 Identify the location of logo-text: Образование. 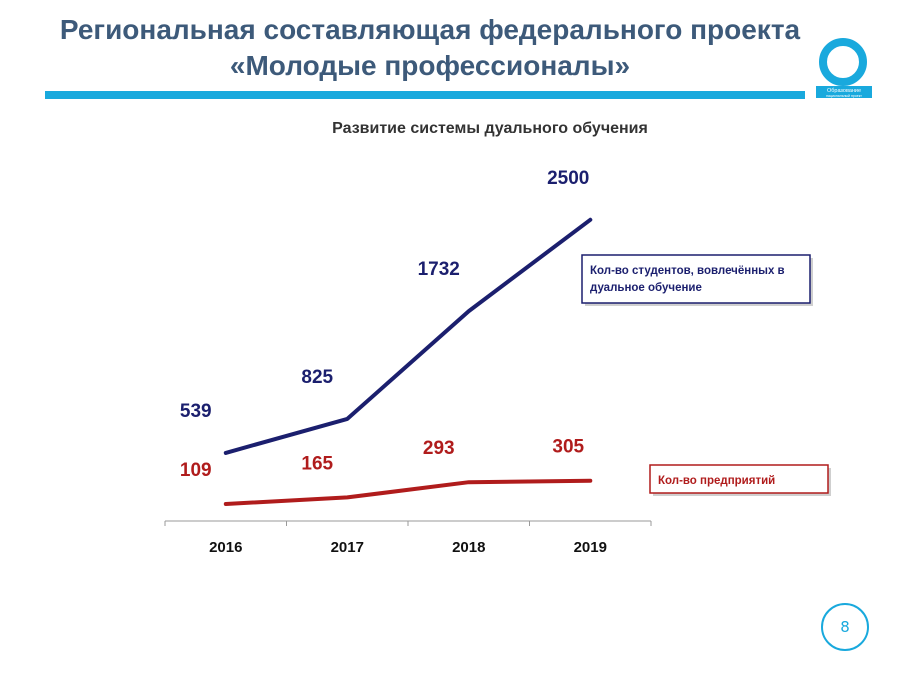
(844, 91).